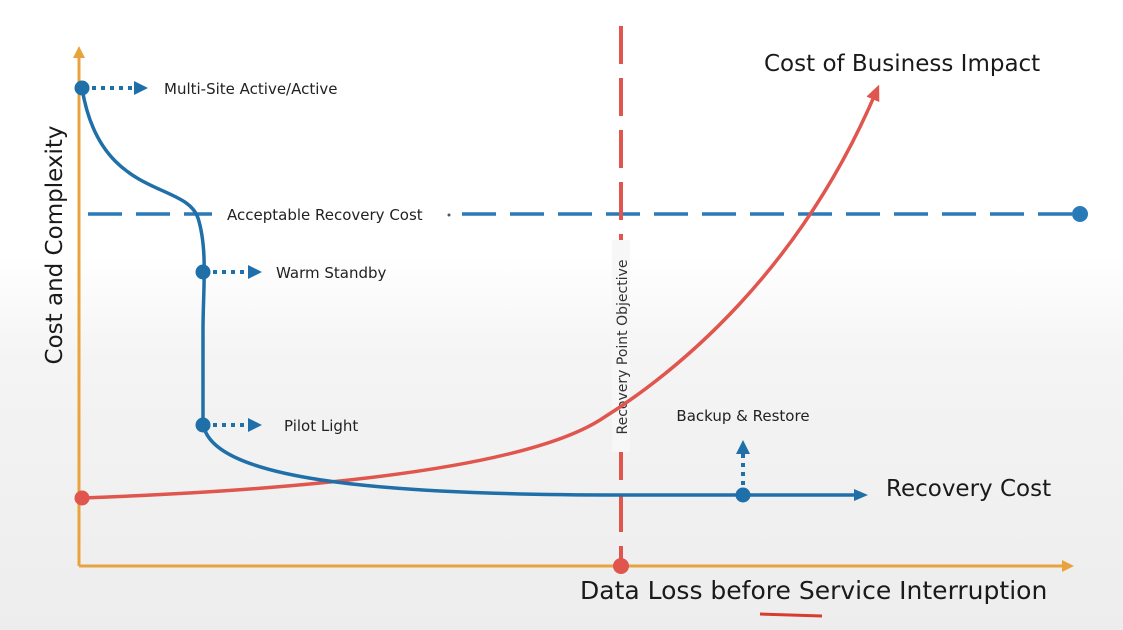  Describe the element at coordinates (203, 425) in the screenshot. I see `pilot-light-dot` at that location.